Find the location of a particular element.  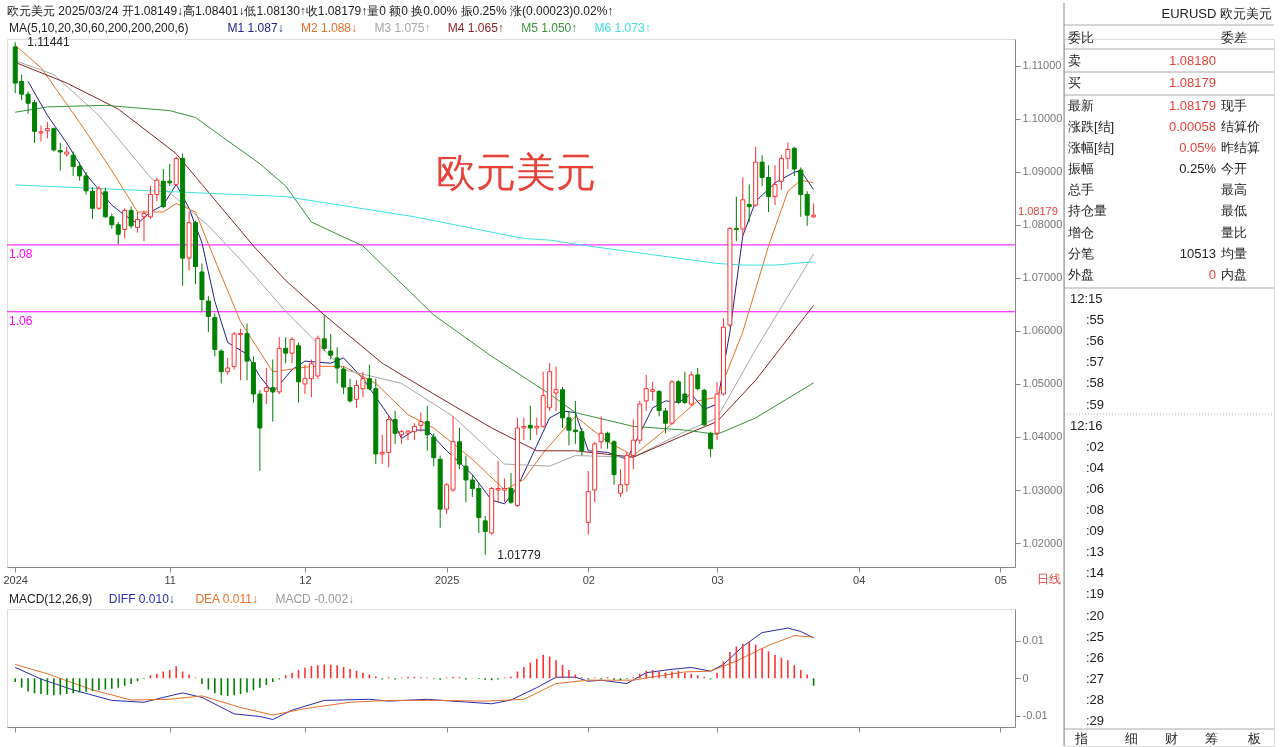

y-tick-label: 1.11000 is located at coordinates (1042, 65).